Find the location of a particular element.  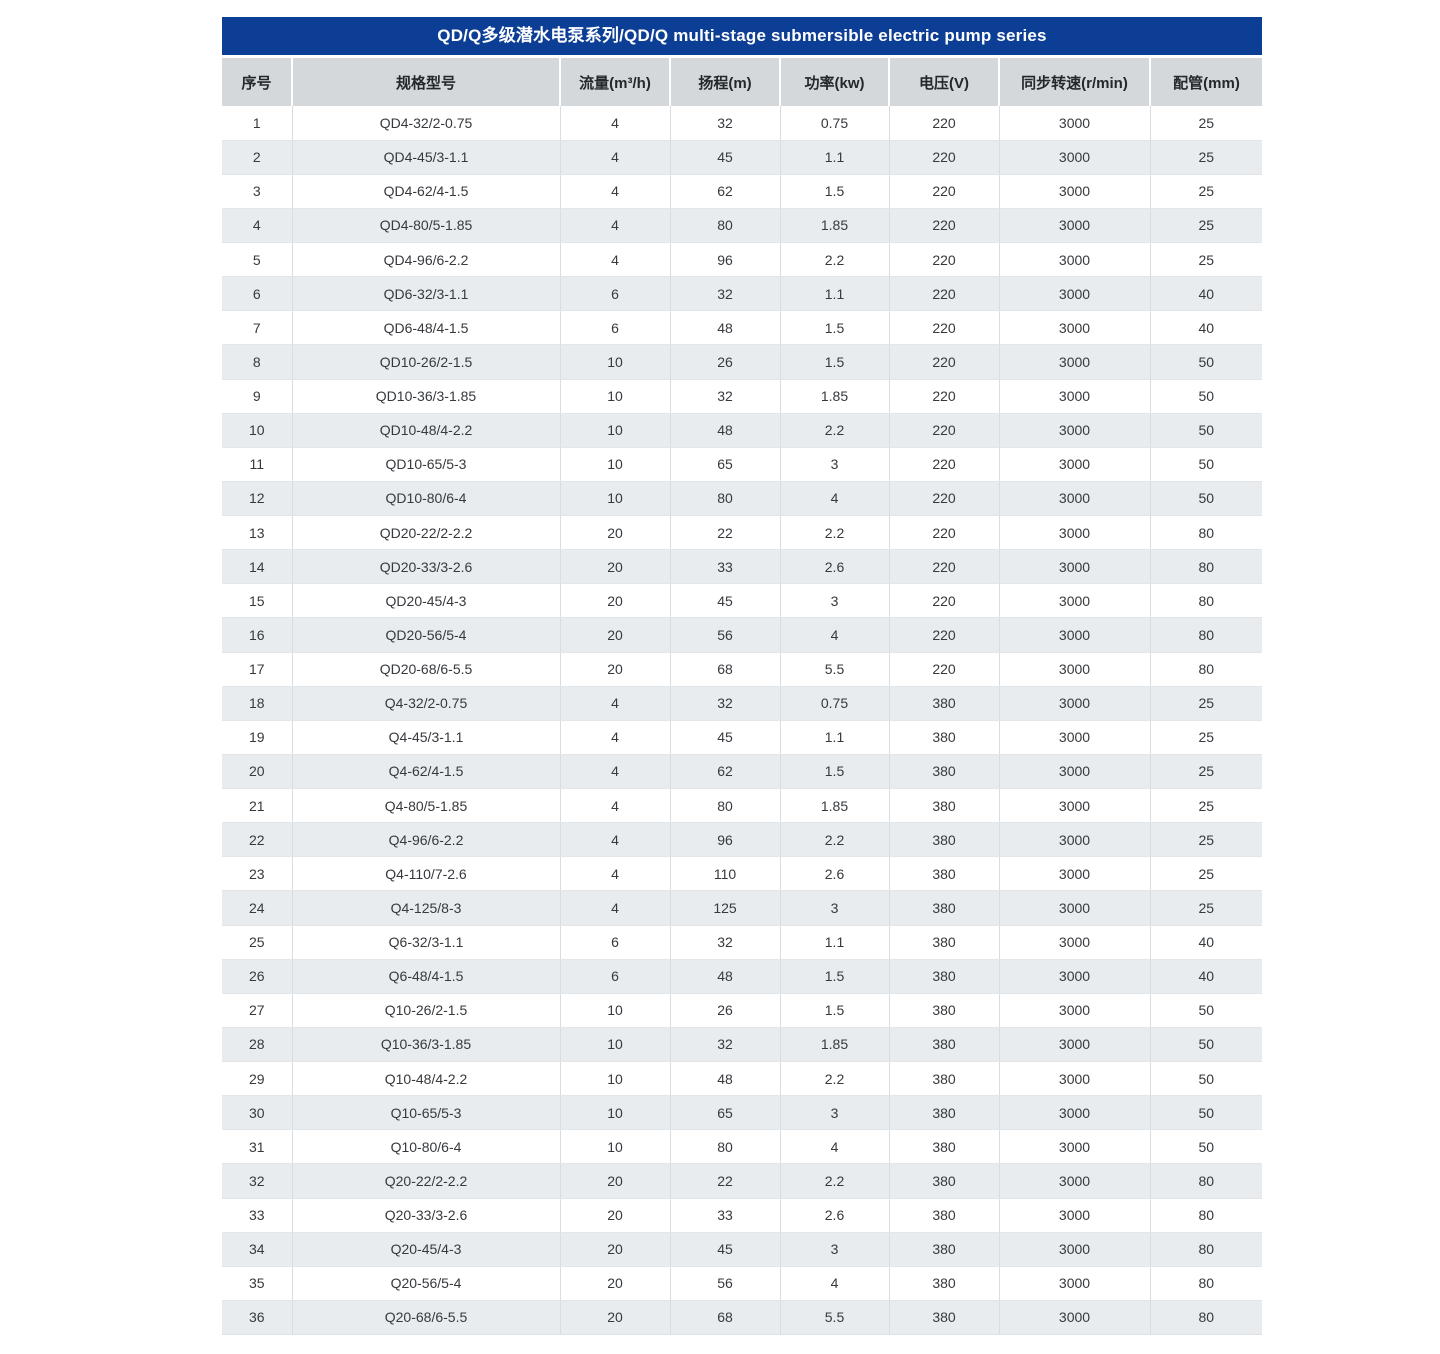

table-row: 32 Q20-22/2-2.2 20 22 2.2 380 3000 80 is located at coordinates (742, 1181).